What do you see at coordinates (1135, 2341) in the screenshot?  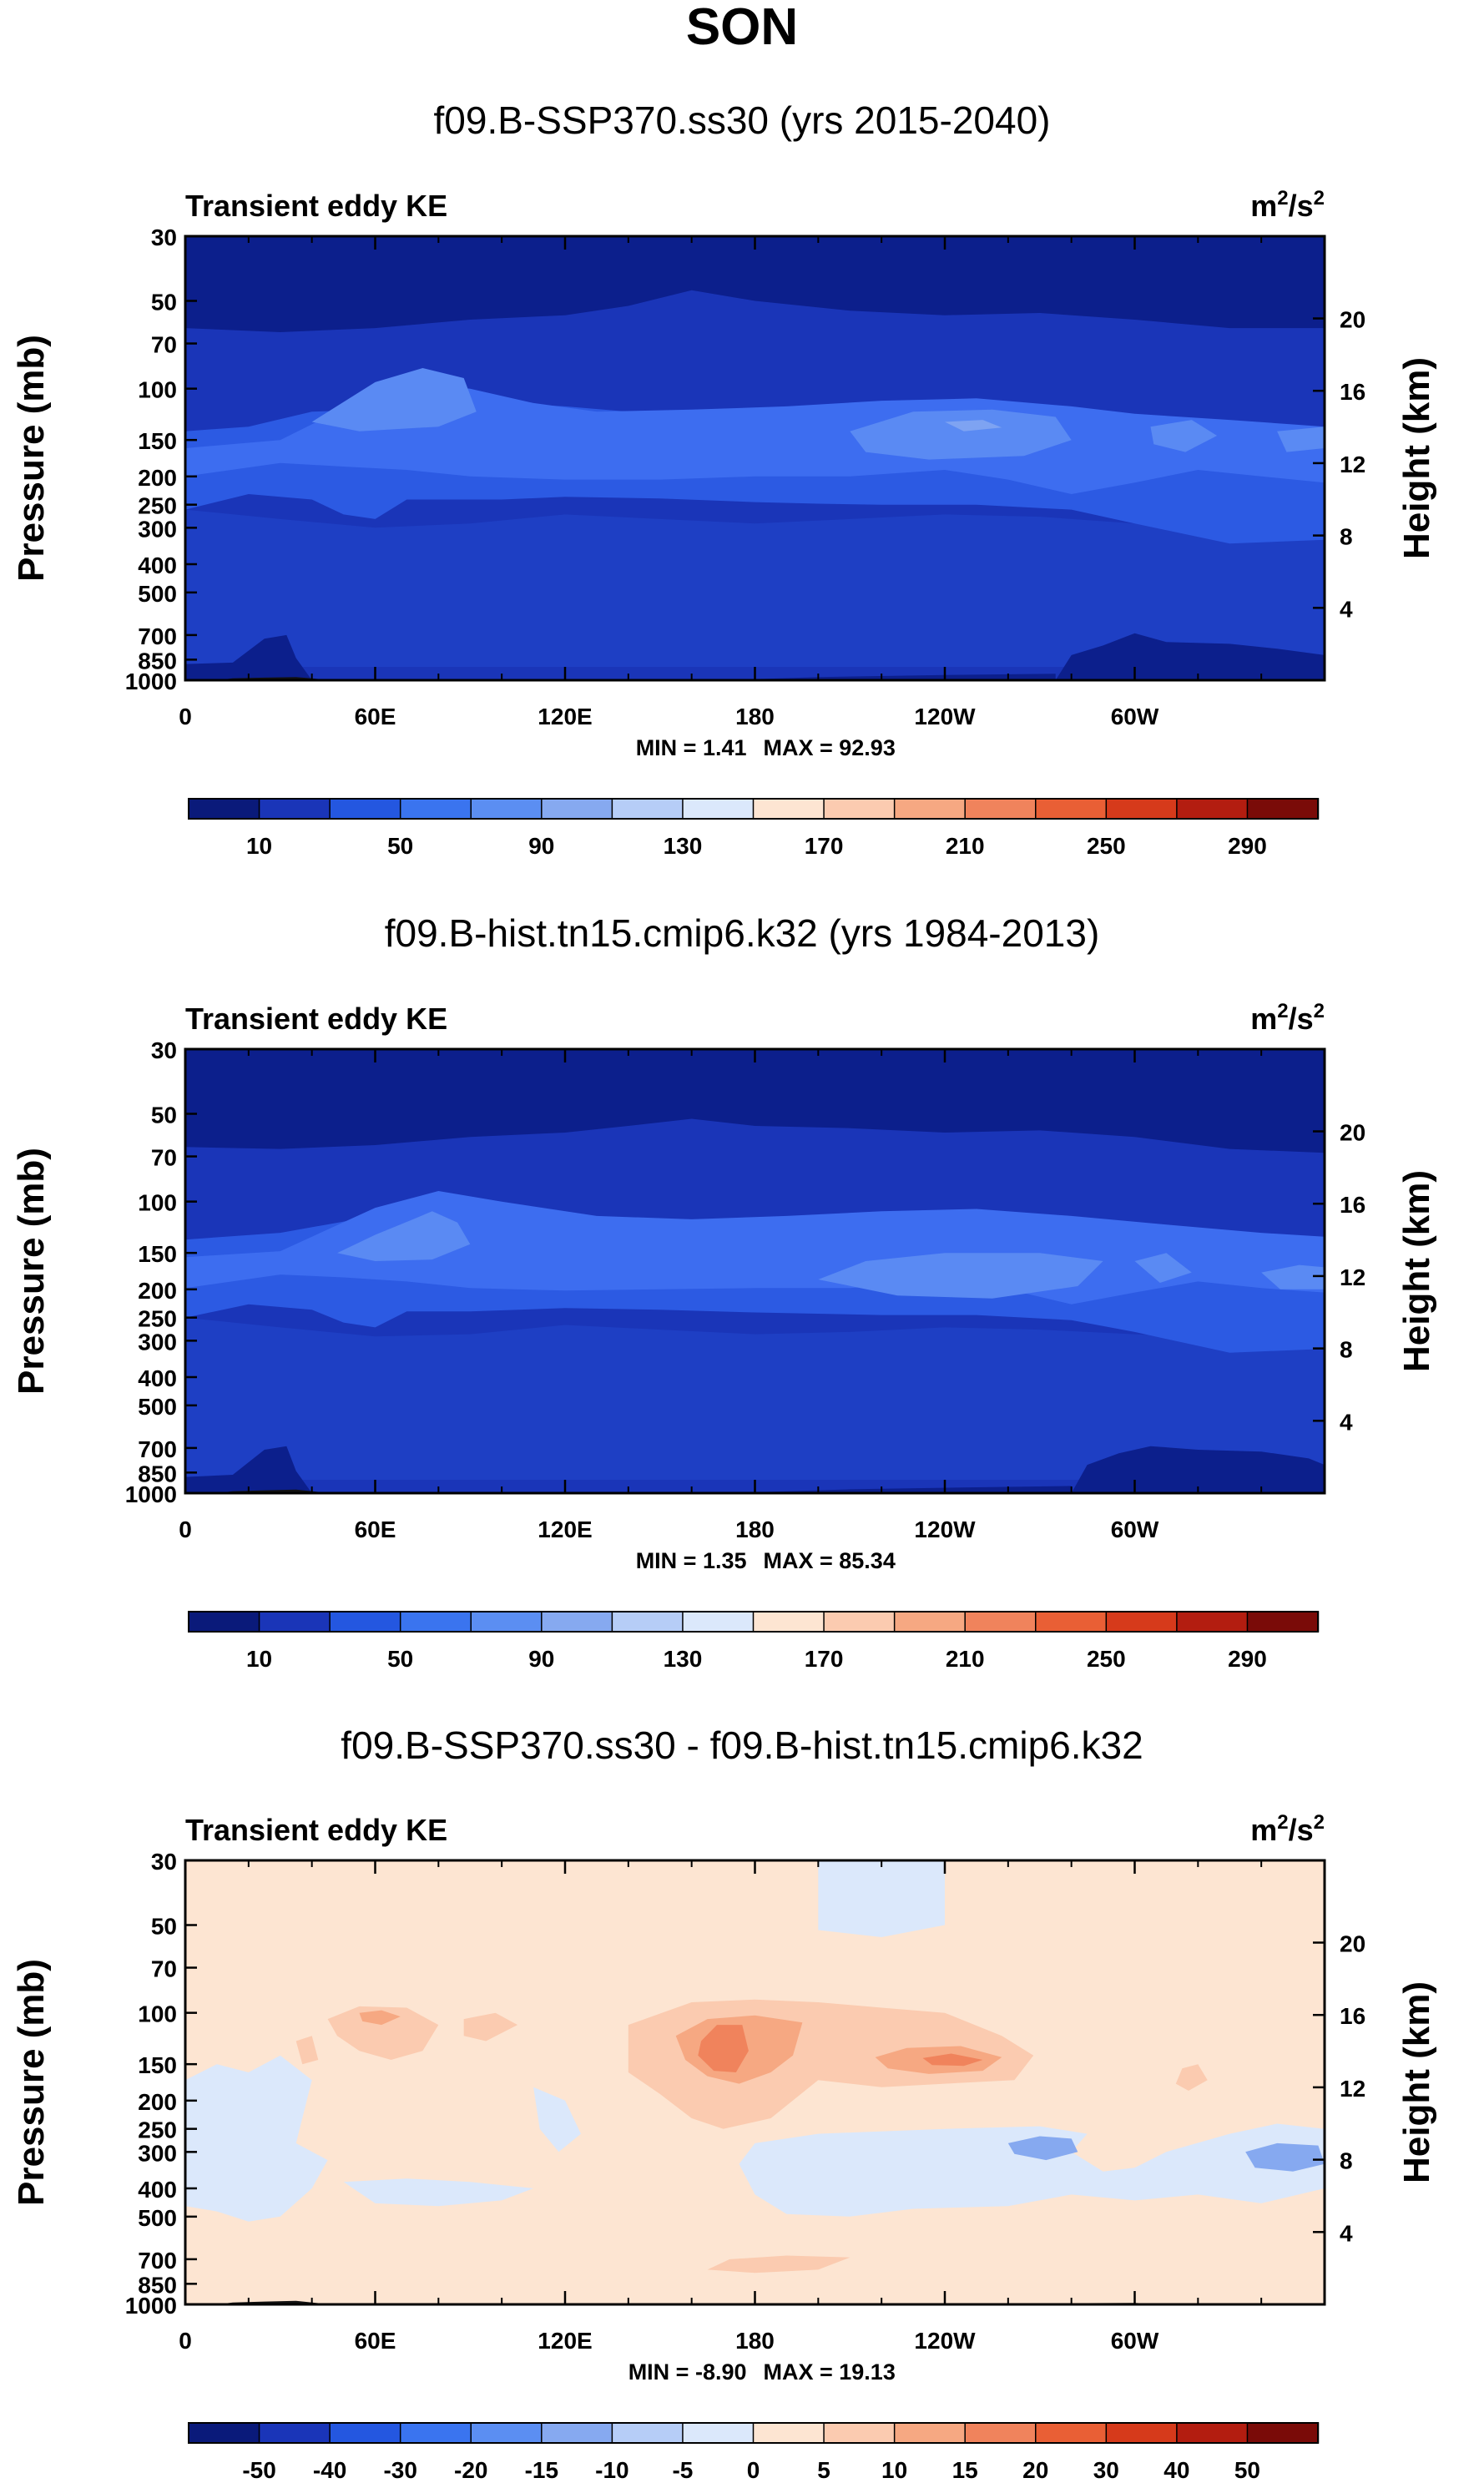 I see `lon-tick-label: 60W` at bounding box center [1135, 2341].